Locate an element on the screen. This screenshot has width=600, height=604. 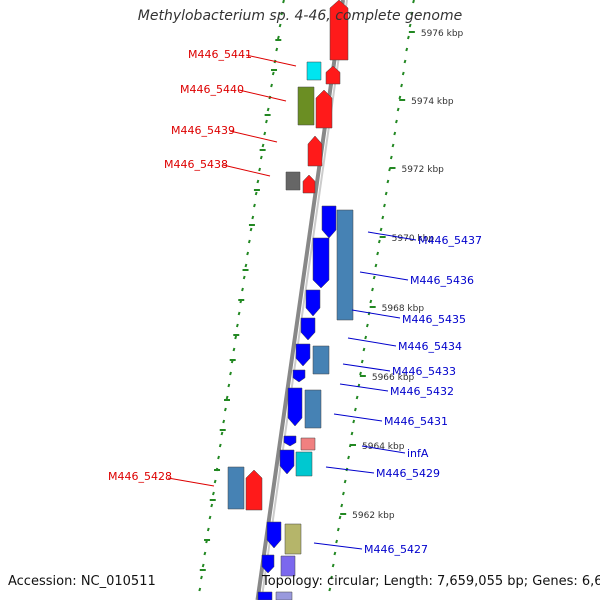
gene-label: M446_5427 is located at coordinates (396, 549).